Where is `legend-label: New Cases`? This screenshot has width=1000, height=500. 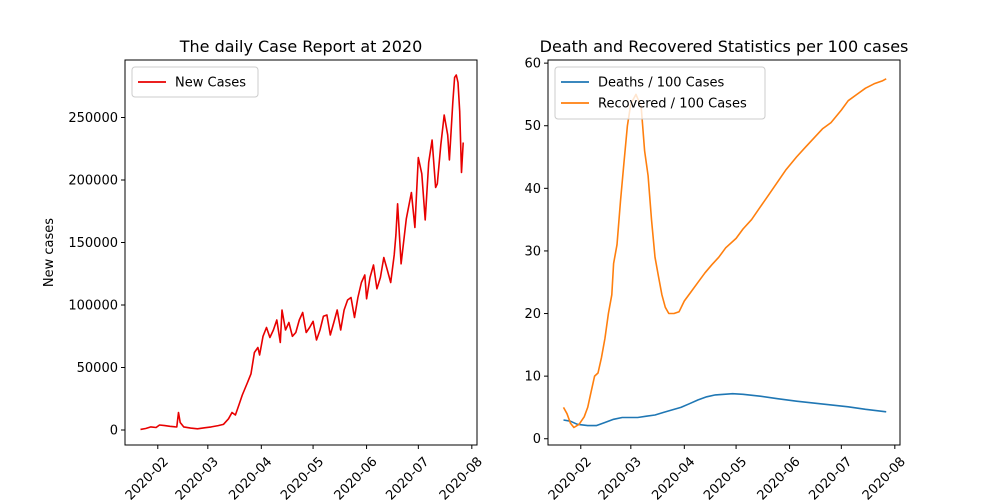
legend-label: New Cases is located at coordinates (210, 83).